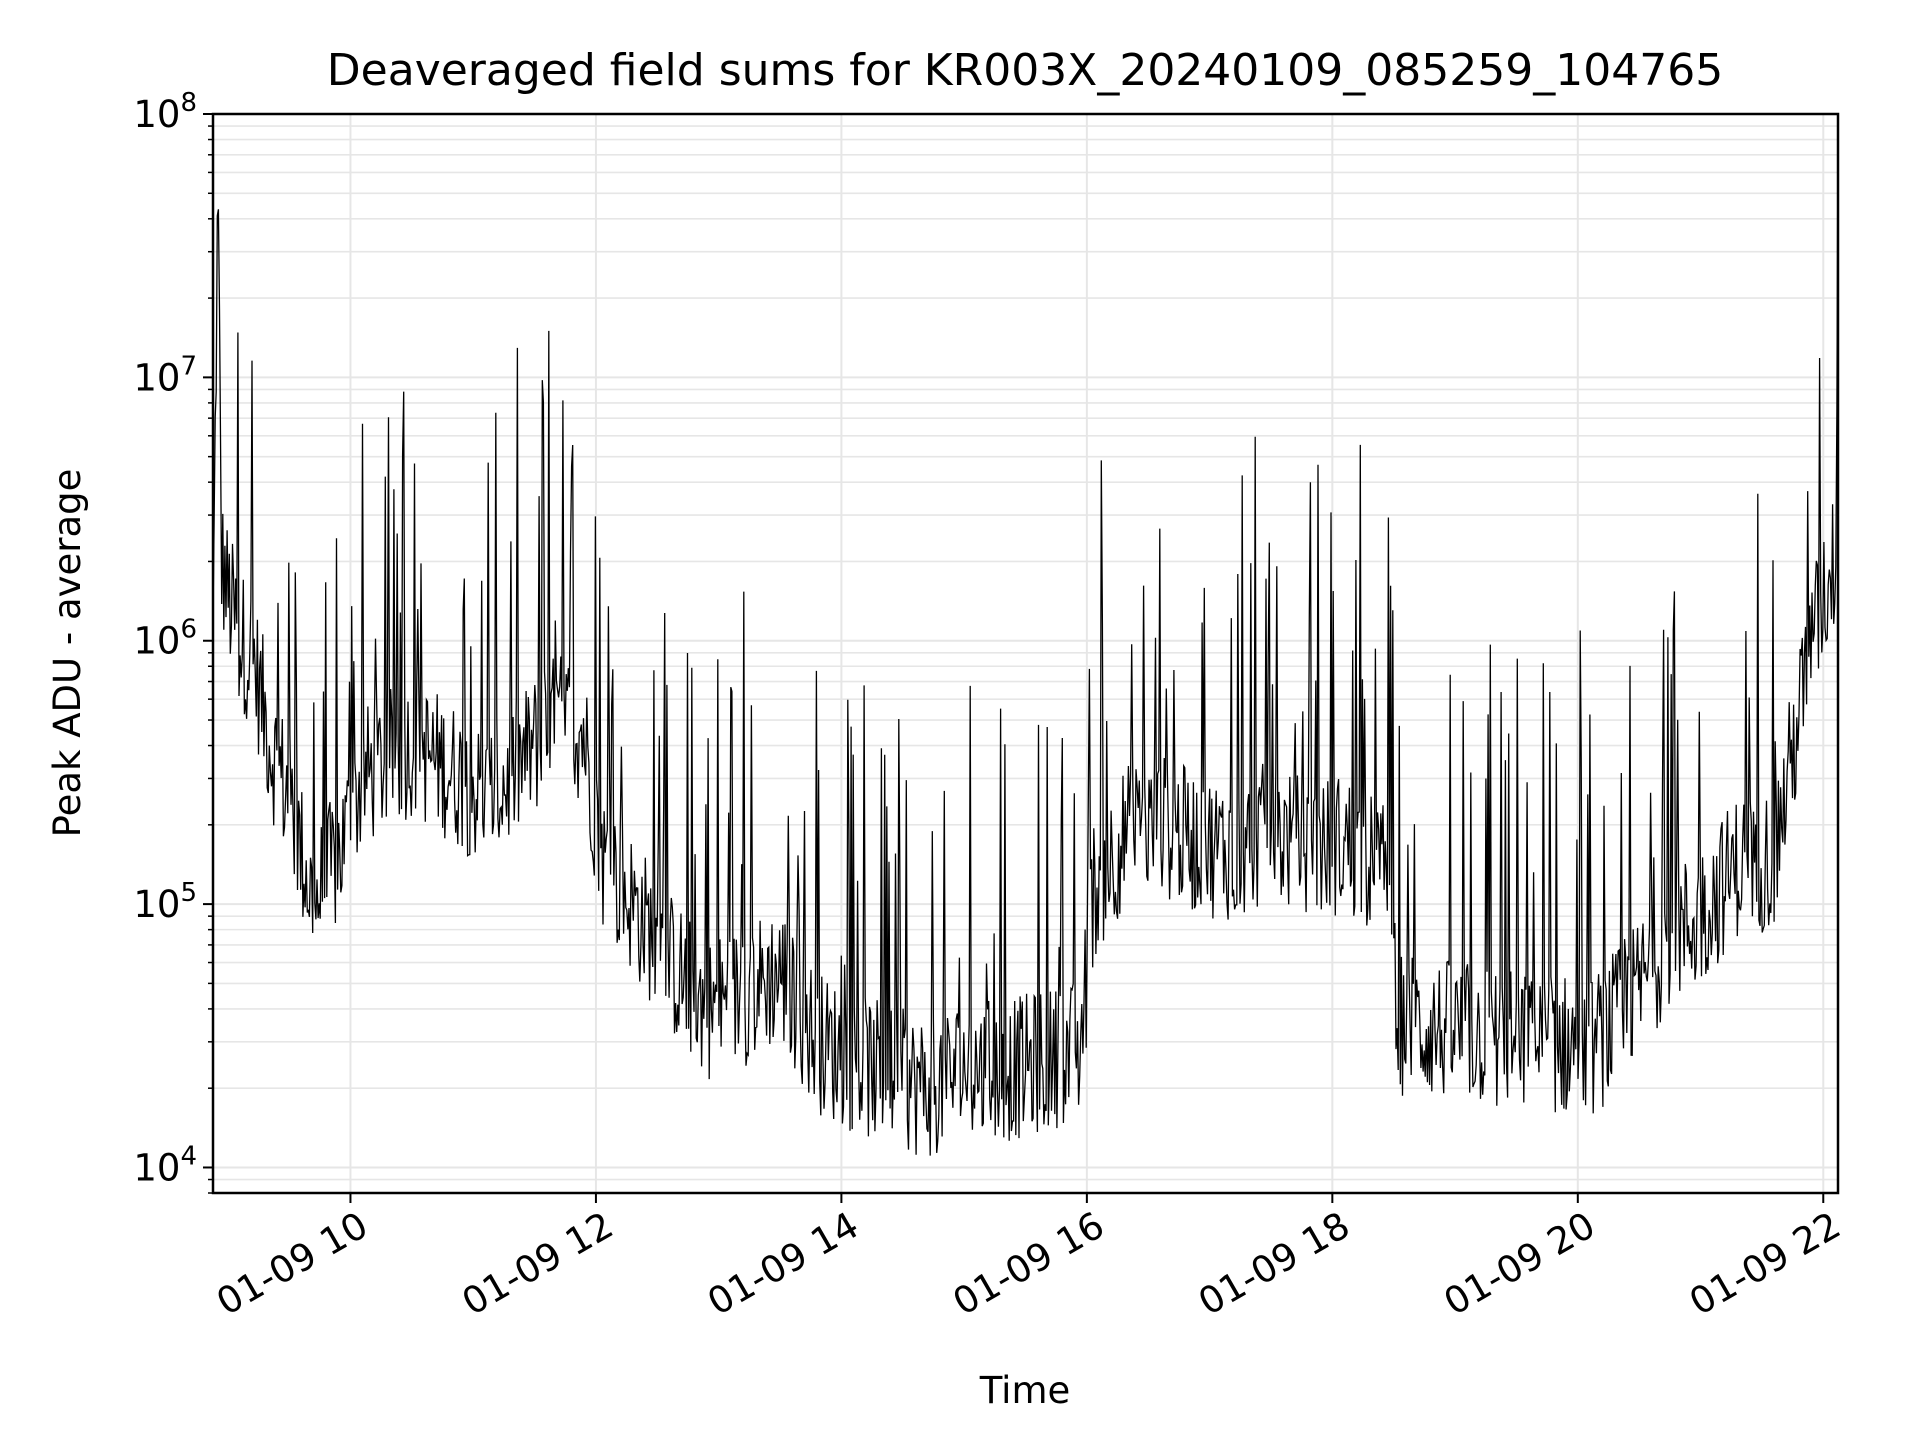  Describe the element at coordinates (1520, 1264) in the screenshot. I see `x-tick-label: 01-09 20` at that location.